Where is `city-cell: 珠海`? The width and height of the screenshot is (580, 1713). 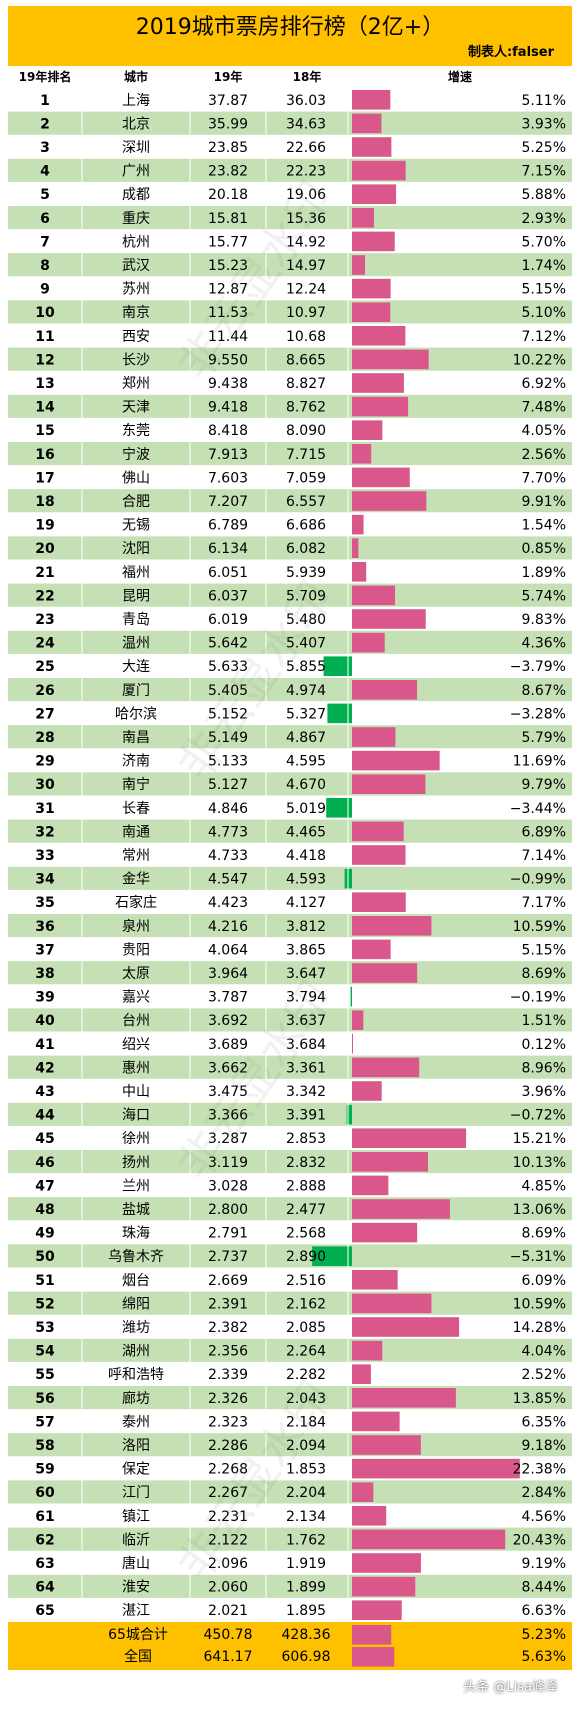 city-cell: 珠海 is located at coordinates (136, 1234).